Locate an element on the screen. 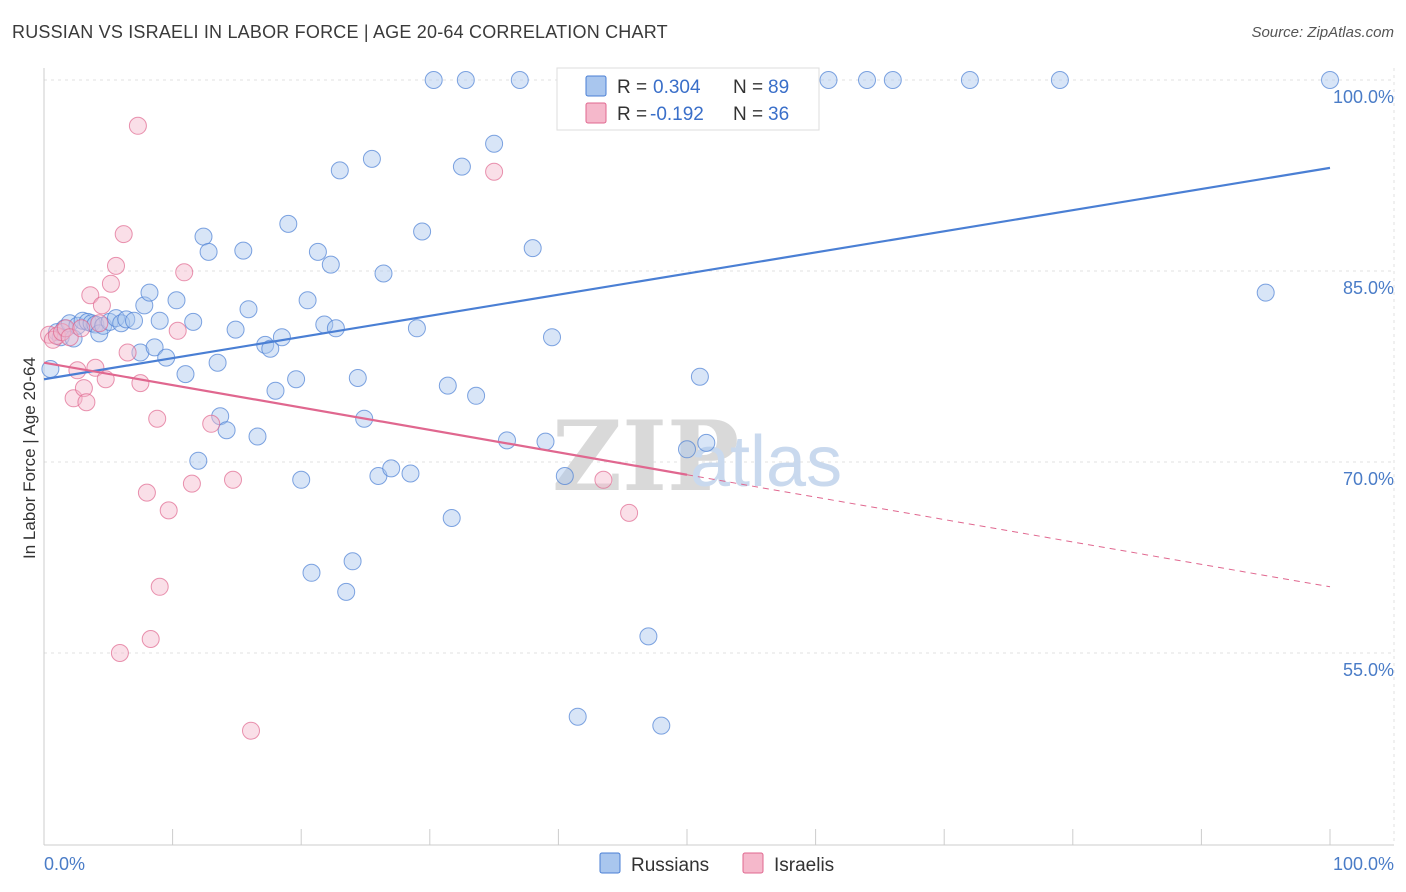 The height and width of the screenshot is (892, 1406). y-tick-label: 70.0% is located at coordinates (1368, 479).